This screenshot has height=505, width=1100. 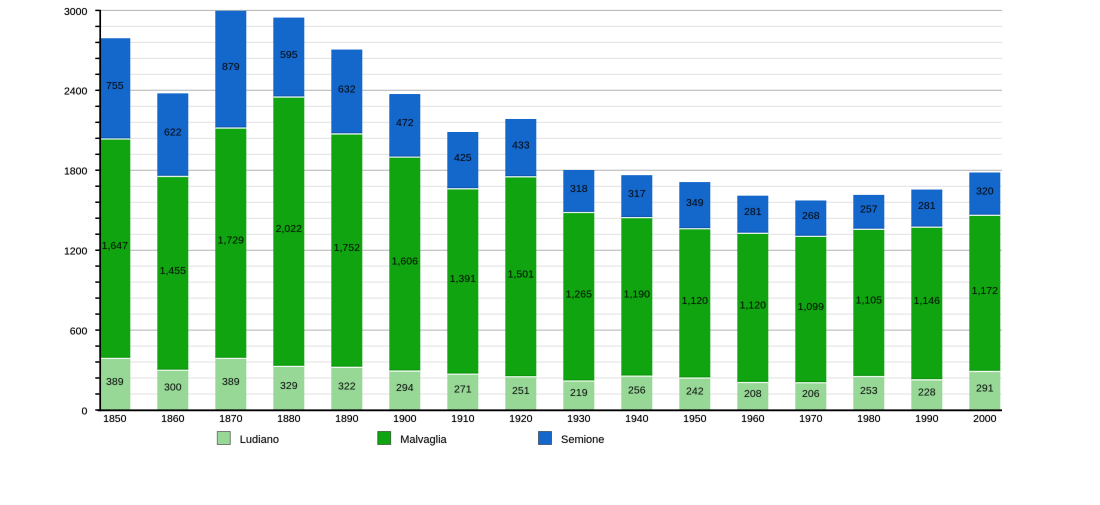 What do you see at coordinates (463, 419) in the screenshot?
I see `svg-text: 1910` at bounding box center [463, 419].